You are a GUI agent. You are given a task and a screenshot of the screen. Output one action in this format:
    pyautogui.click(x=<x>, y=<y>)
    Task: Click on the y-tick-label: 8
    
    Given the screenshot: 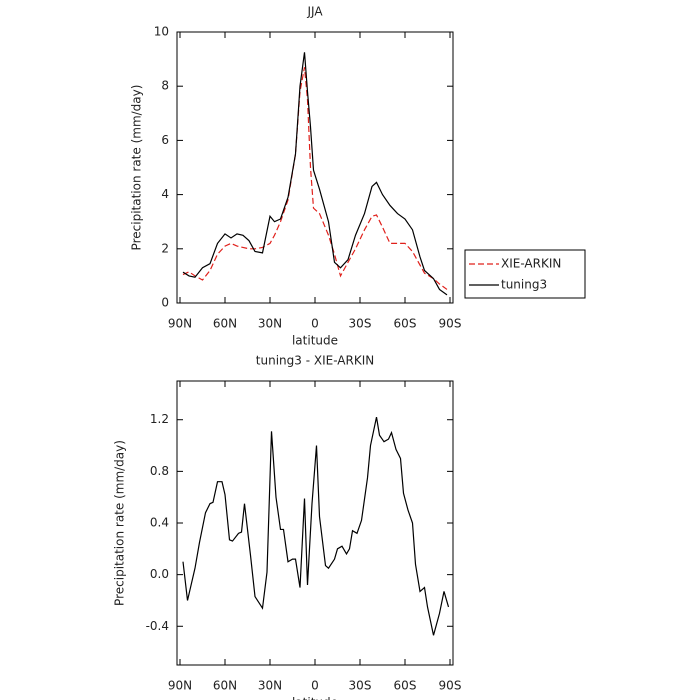 What is the action you would take?
    pyautogui.click(x=165, y=86)
    